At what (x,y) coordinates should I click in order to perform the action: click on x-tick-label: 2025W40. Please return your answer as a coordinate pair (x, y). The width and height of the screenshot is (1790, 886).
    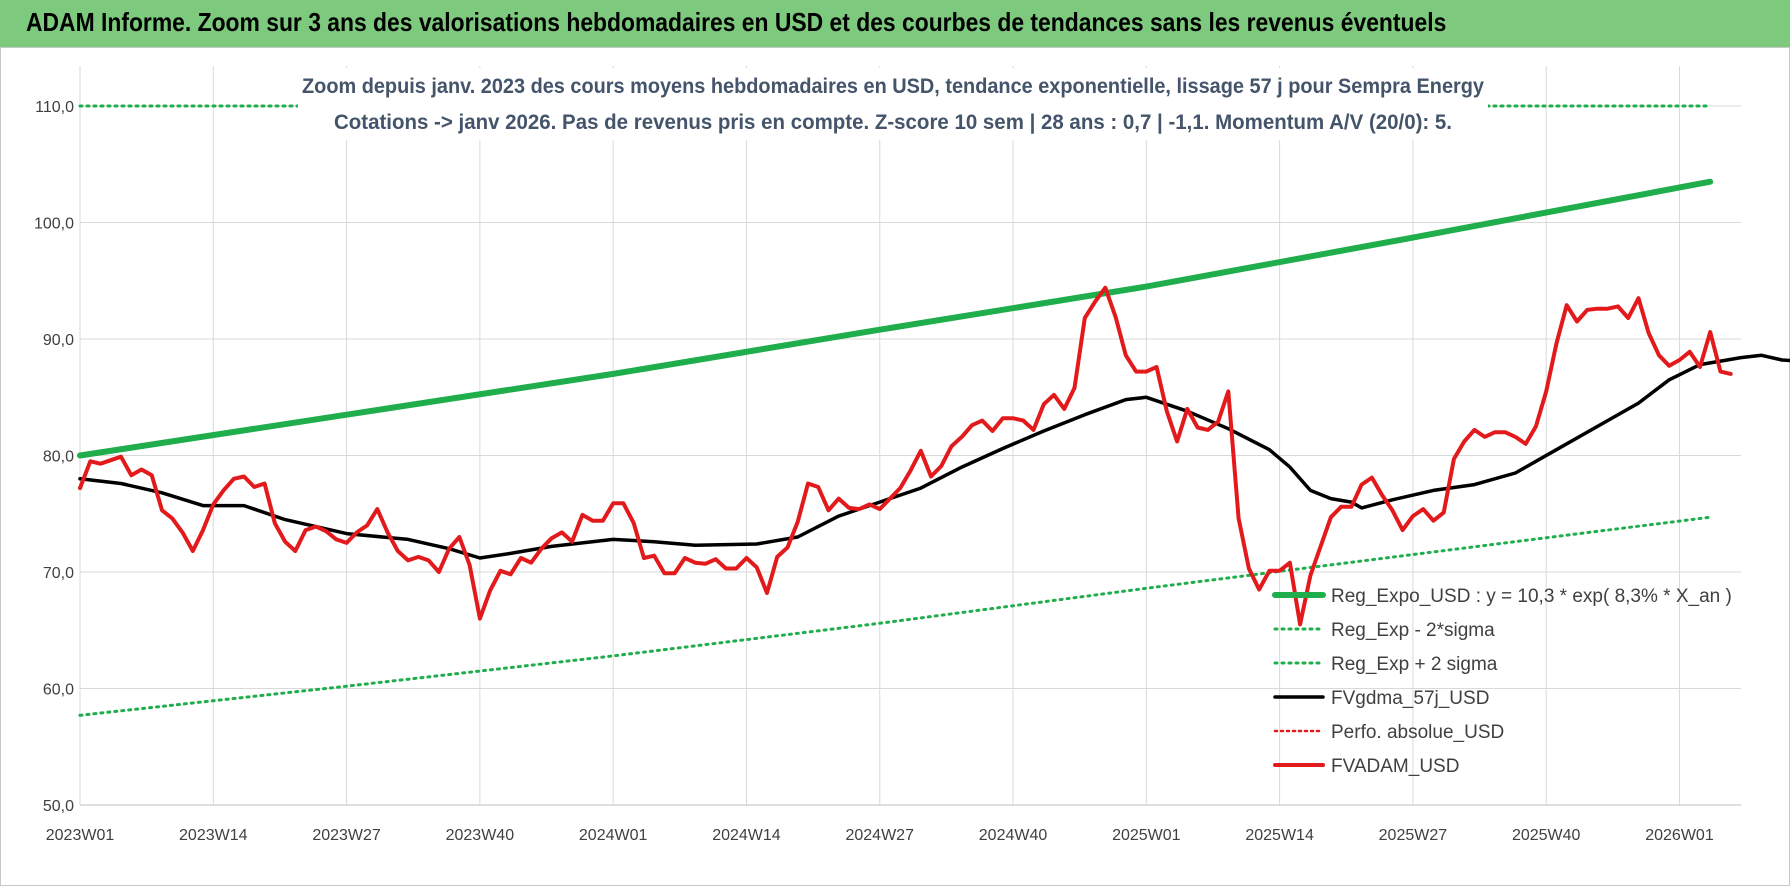
    Looking at the image, I should click on (1546, 835).